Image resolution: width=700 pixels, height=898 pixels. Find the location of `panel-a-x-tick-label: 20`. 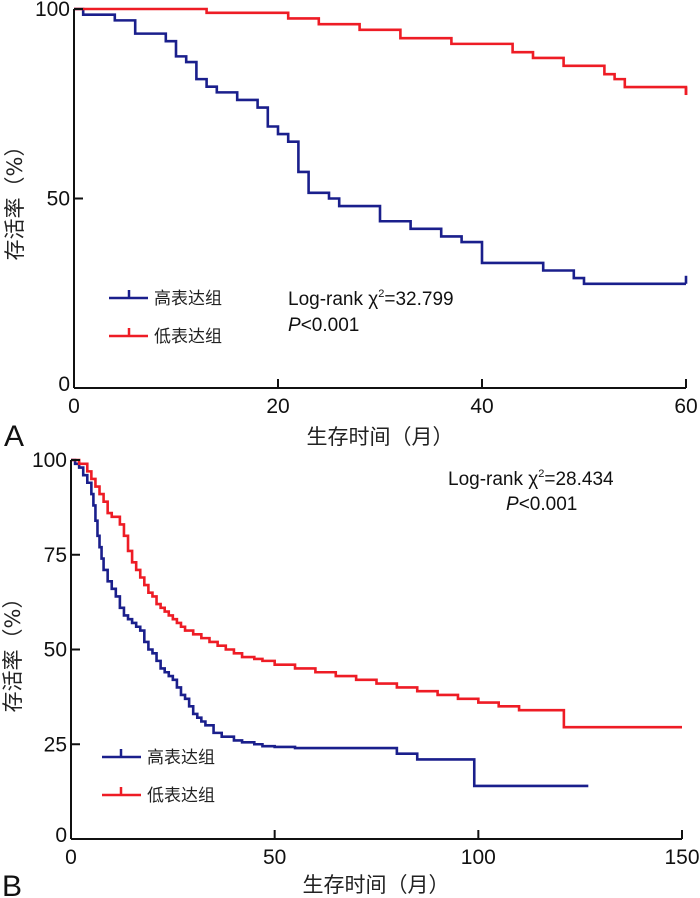

panel-a-x-tick-label: 20 is located at coordinates (277, 406).